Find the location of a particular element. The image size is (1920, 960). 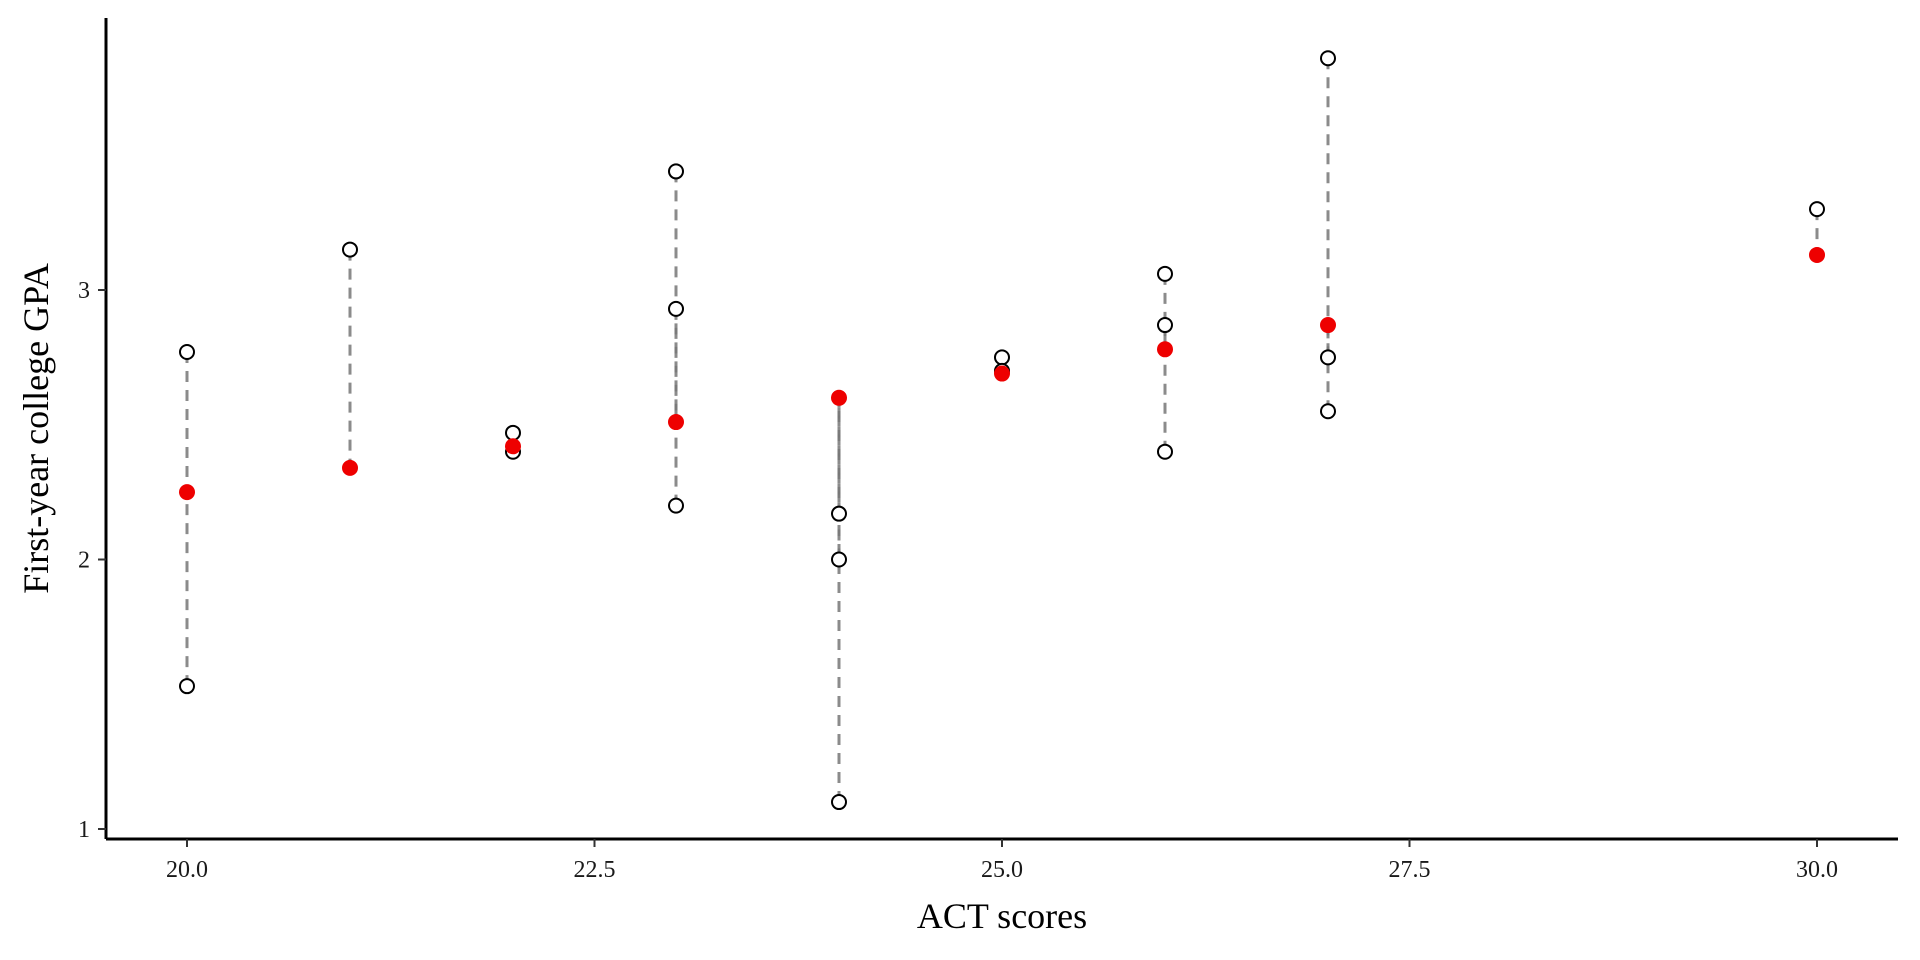

x-tick-label: 30.0 is located at coordinates (1817, 870).